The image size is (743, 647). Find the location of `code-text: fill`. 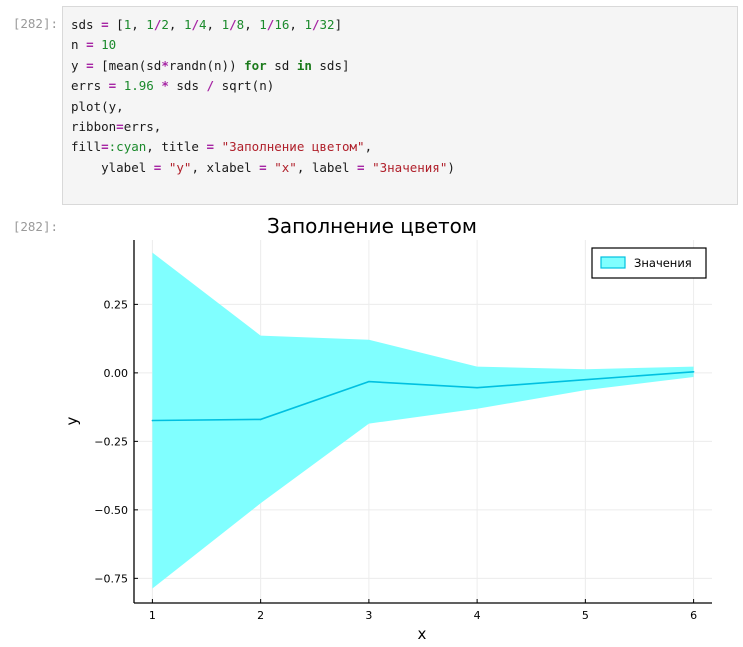

code-text: fill is located at coordinates (86, 147).